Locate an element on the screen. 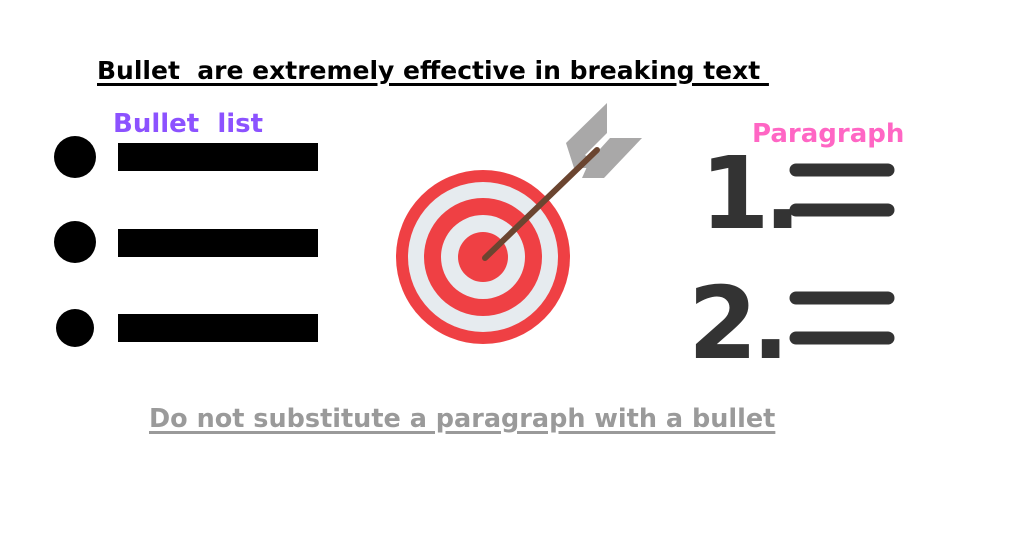 This screenshot has height=536, width=1024. number-2: 2. is located at coordinates (736, 323).